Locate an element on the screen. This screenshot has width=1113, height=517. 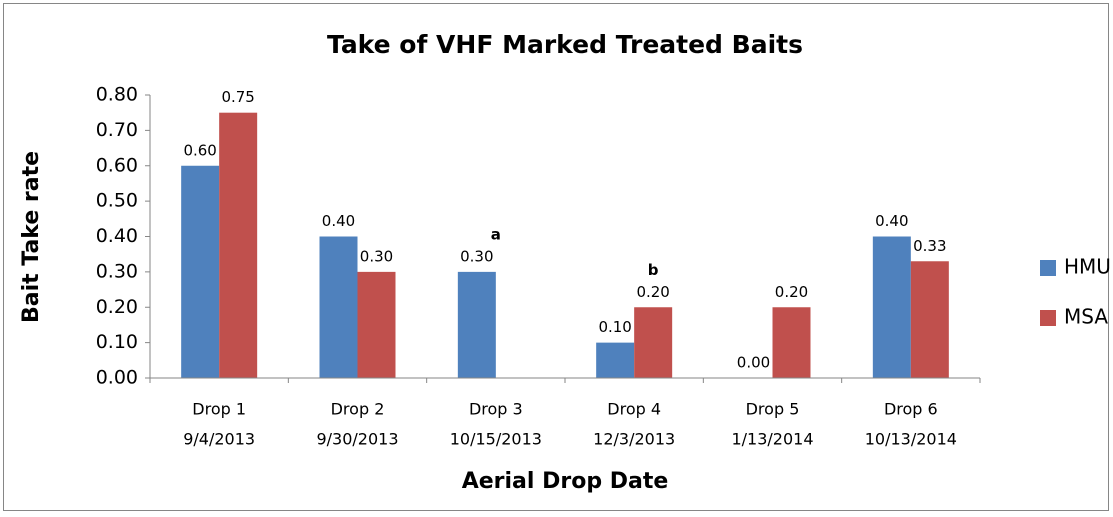
annotation: b is located at coordinates (653, 270).